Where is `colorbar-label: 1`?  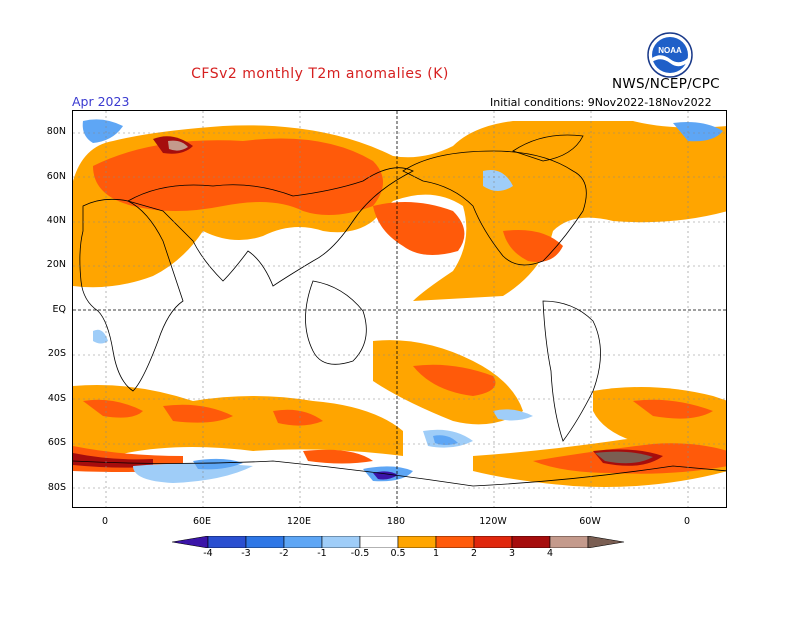
colorbar-label: 1 is located at coordinates (436, 553).